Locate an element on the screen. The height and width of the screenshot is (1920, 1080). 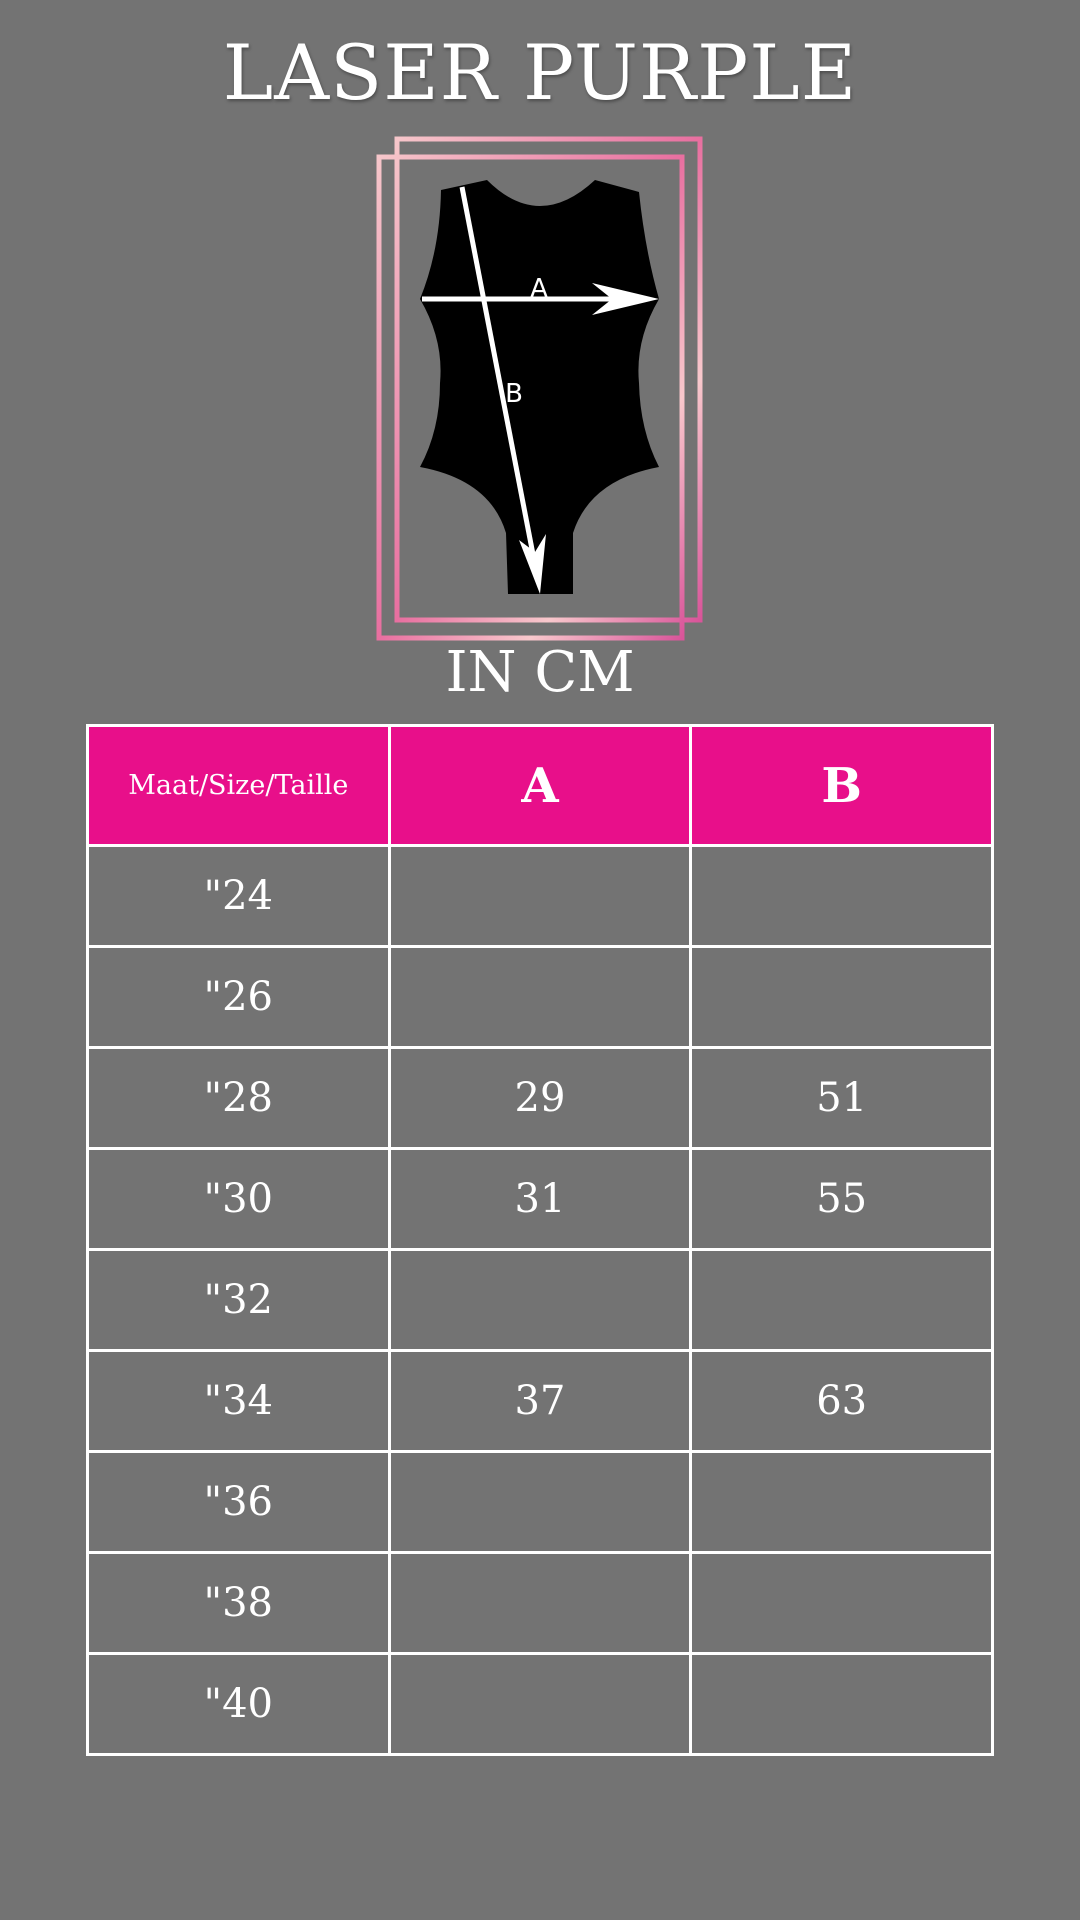
cell-size: "40 is located at coordinates (238, 1704).